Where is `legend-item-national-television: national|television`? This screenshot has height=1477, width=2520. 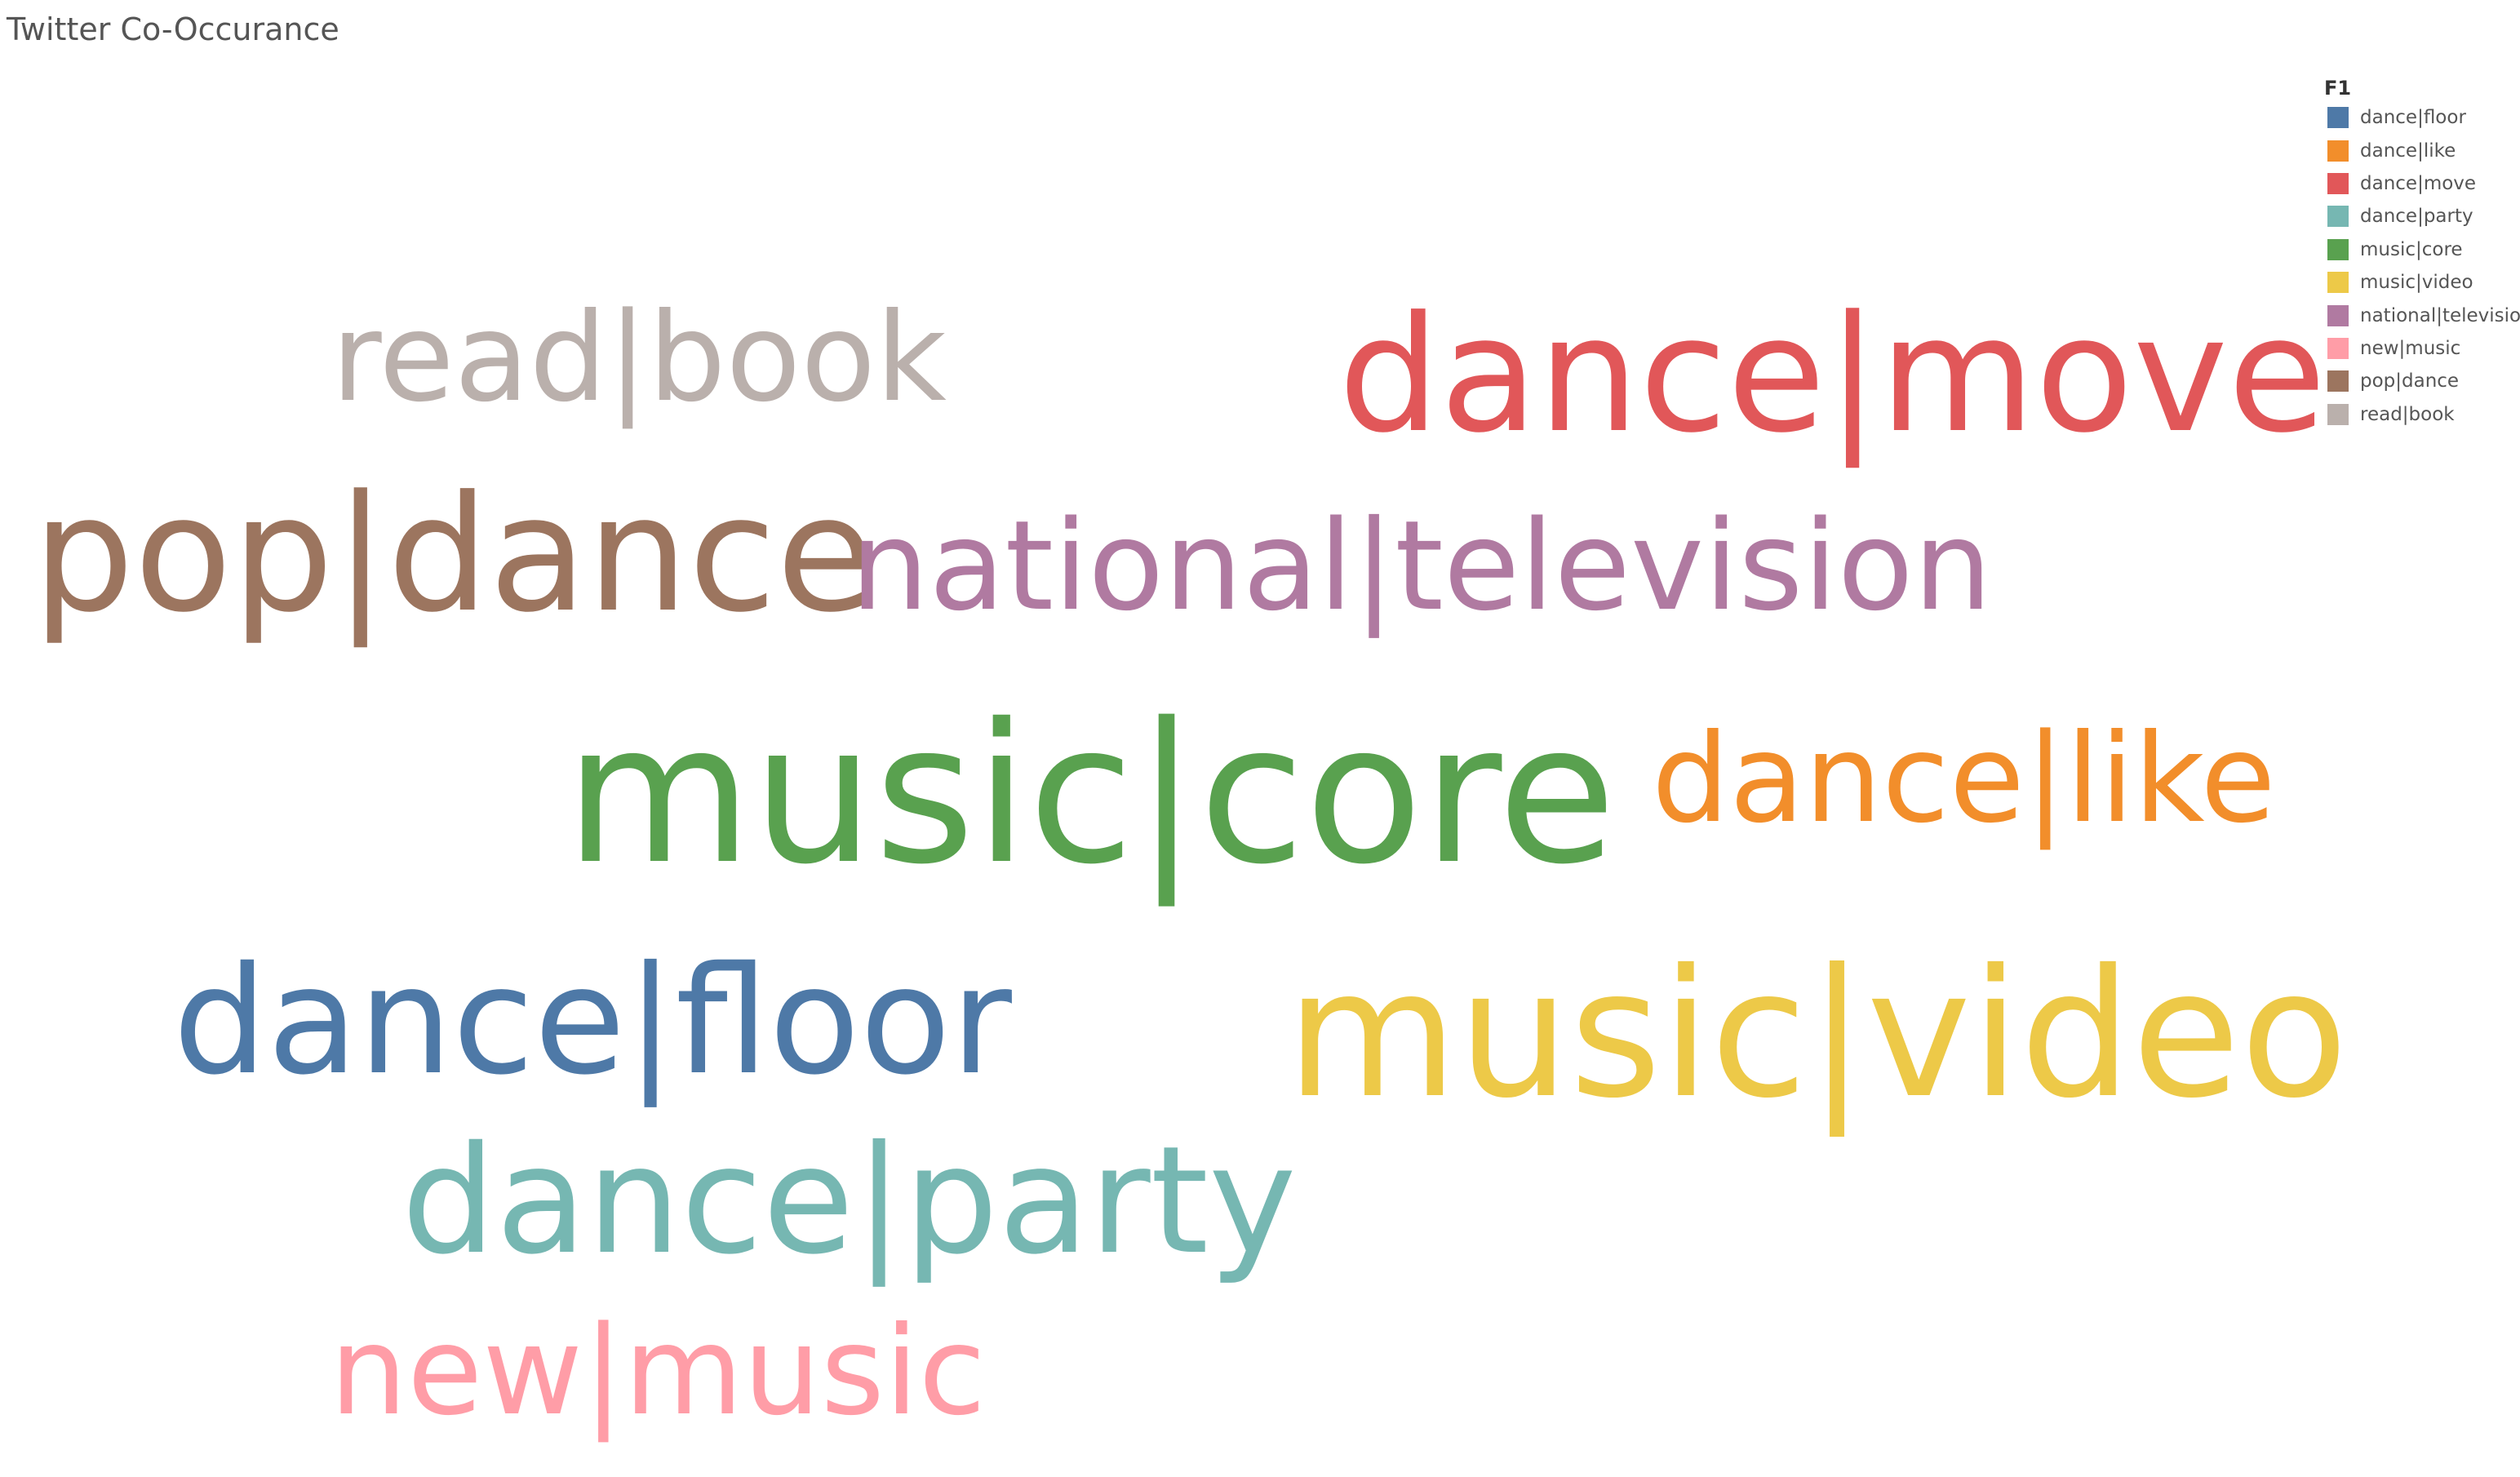 legend-item-national-television: national|television is located at coordinates (2422, 315).